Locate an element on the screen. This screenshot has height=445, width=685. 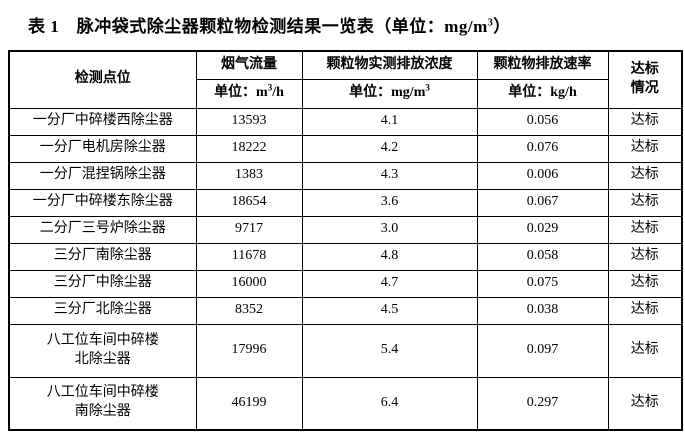
table-row: 三分厂北除尘器 8352 4.5 0.038 达标 is located at coordinates (345, 310).